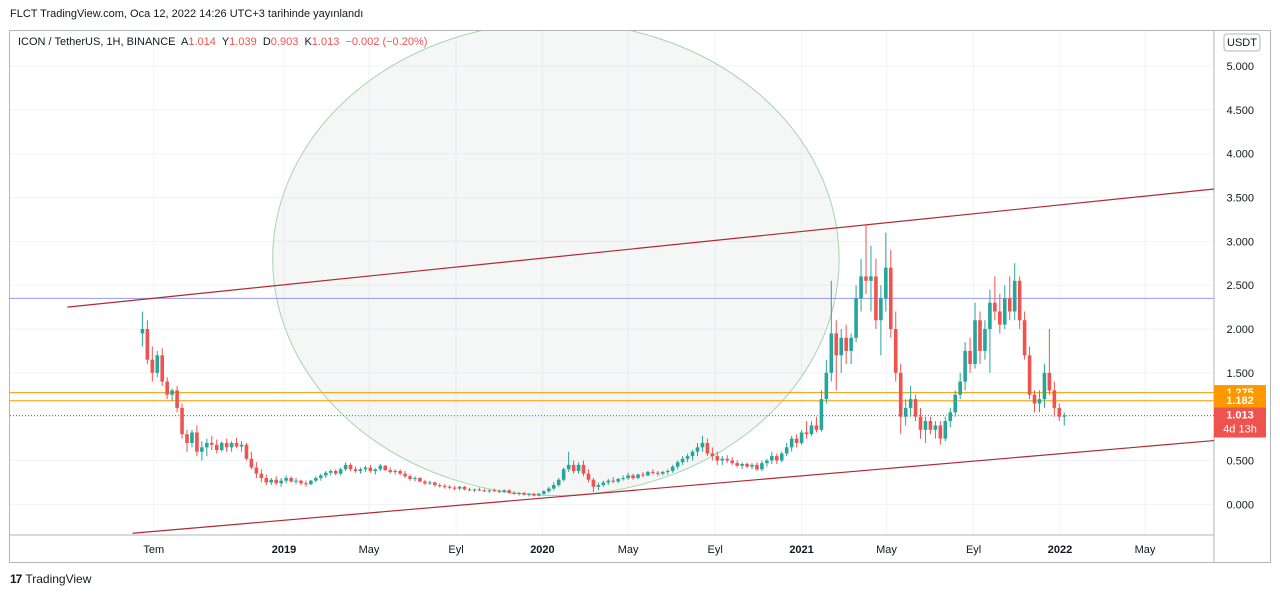 This screenshot has height=598, width=1280. Describe the element at coordinates (50, 579) in the screenshot. I see `tradingview-brand: 17 TradingView` at that location.